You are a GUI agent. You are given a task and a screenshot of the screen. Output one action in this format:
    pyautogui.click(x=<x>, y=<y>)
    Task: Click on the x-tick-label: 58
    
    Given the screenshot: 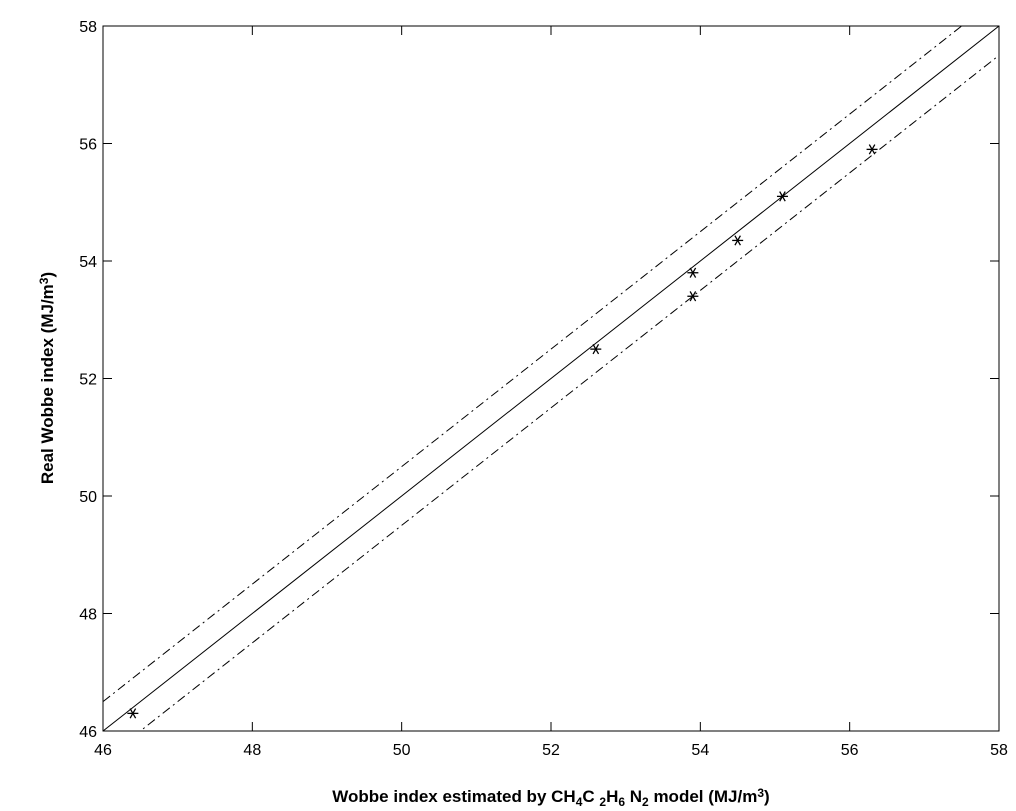 What is the action you would take?
    pyautogui.click(x=999, y=750)
    